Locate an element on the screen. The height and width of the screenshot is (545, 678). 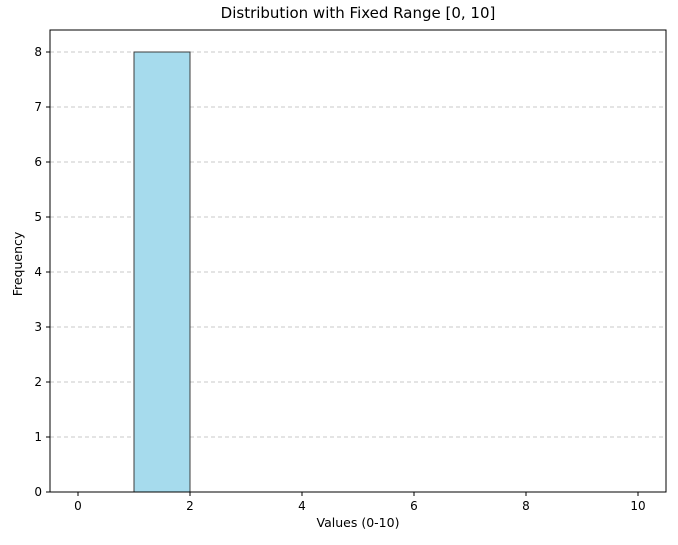
histogram-bar is located at coordinates (162, 272).